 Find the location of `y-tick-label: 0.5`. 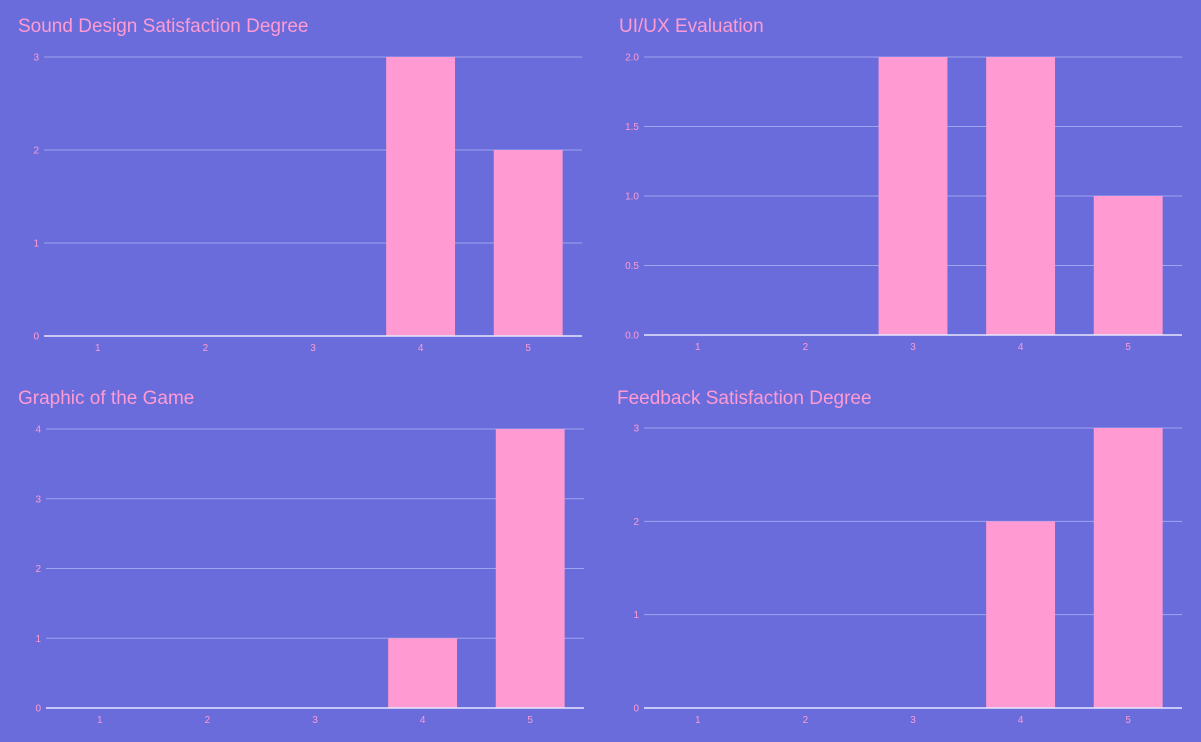

y-tick-label: 0.5 is located at coordinates (632, 266).